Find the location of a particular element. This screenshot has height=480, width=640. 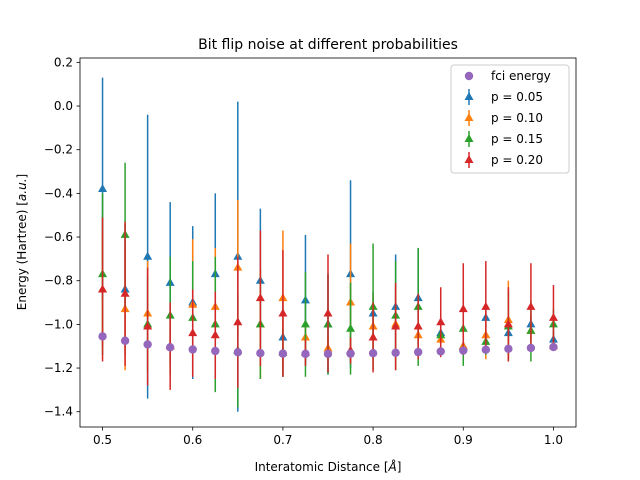

legend-box is located at coordinates (510, 119).